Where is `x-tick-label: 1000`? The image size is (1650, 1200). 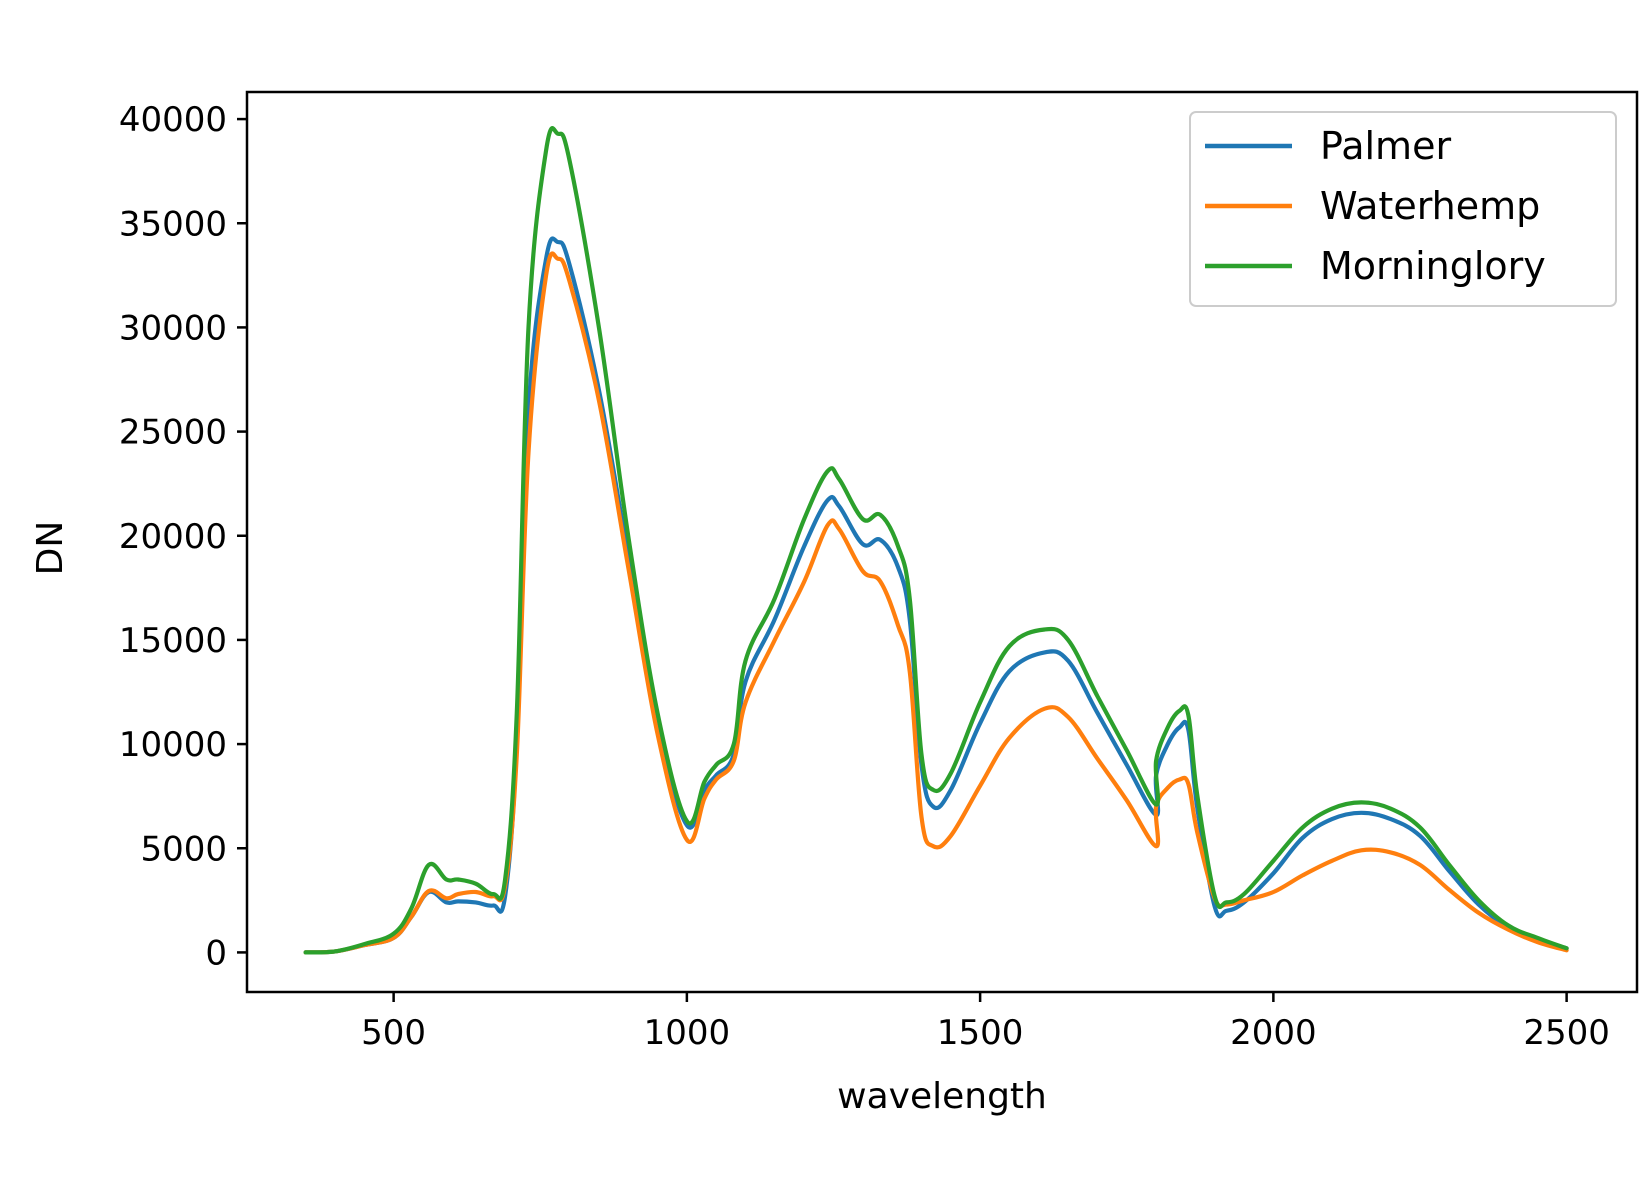
x-tick-label: 1000 is located at coordinates (687, 1033).